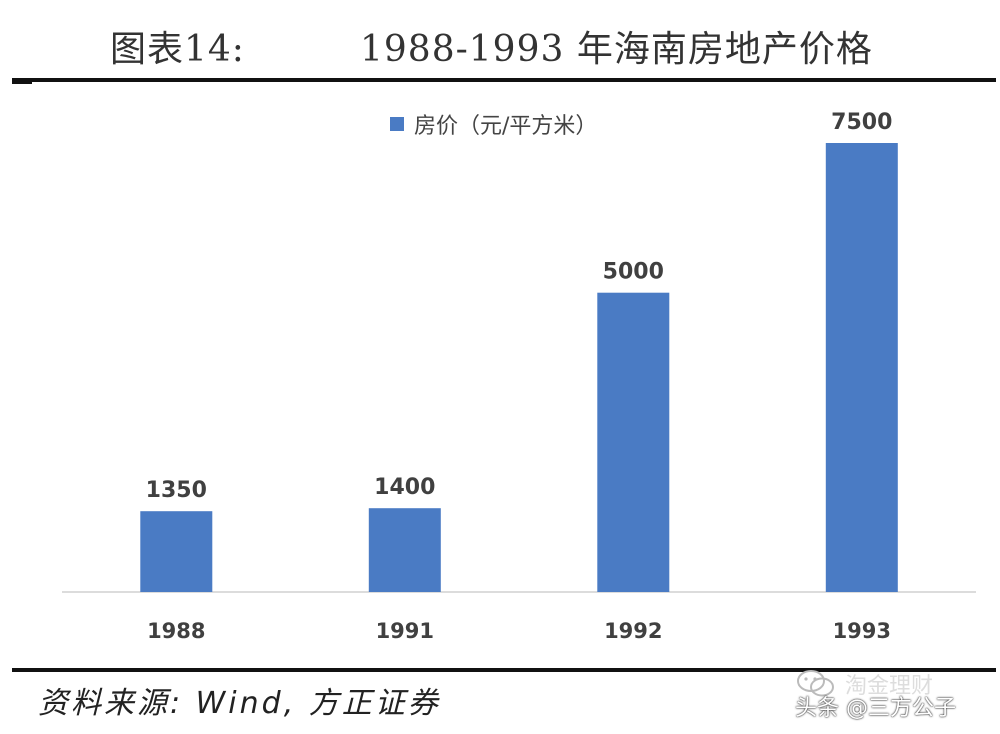 The height and width of the screenshot is (734, 1000). What do you see at coordinates (633, 442) in the screenshot?
I see `bar-1992` at bounding box center [633, 442].